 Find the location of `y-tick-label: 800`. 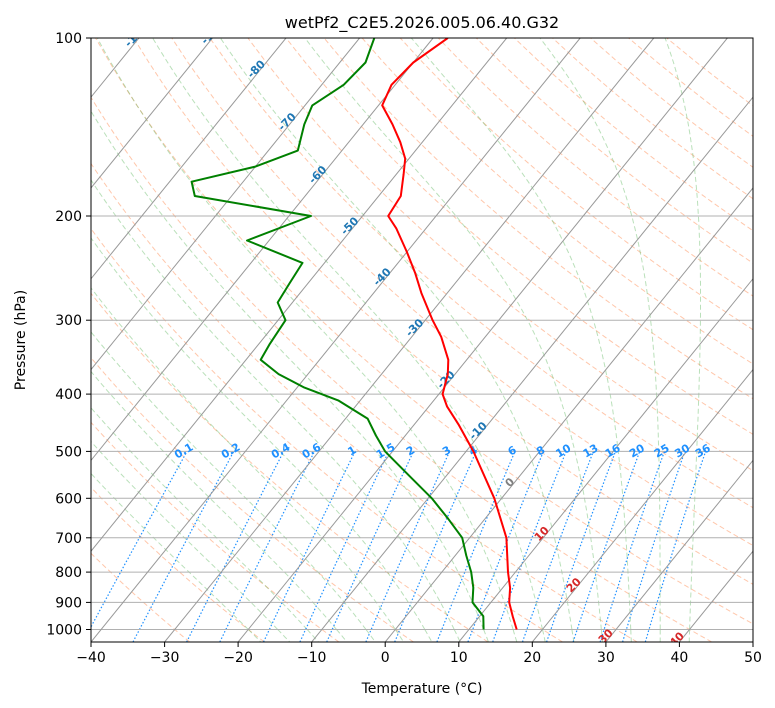

y-tick-label: 800 is located at coordinates (68, 573).